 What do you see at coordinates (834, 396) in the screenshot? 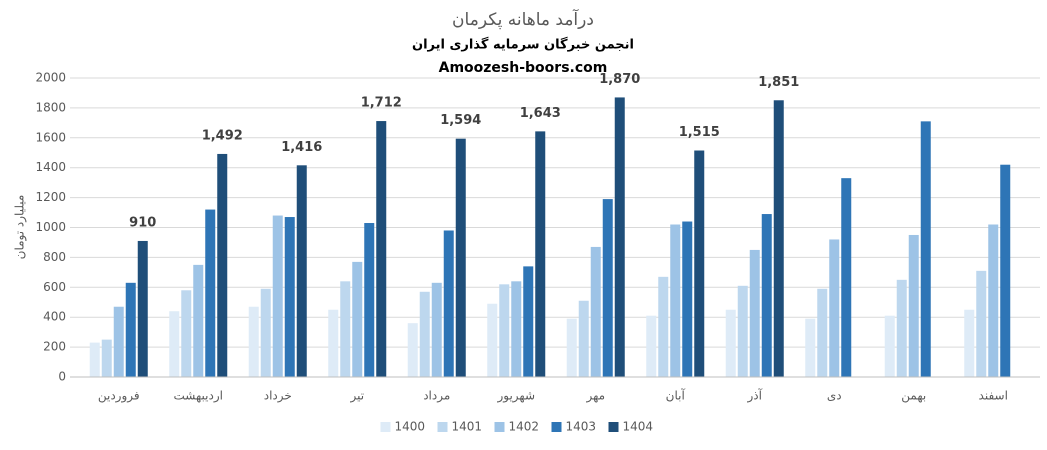
I see `x-tick-label: دی` at bounding box center [834, 396].